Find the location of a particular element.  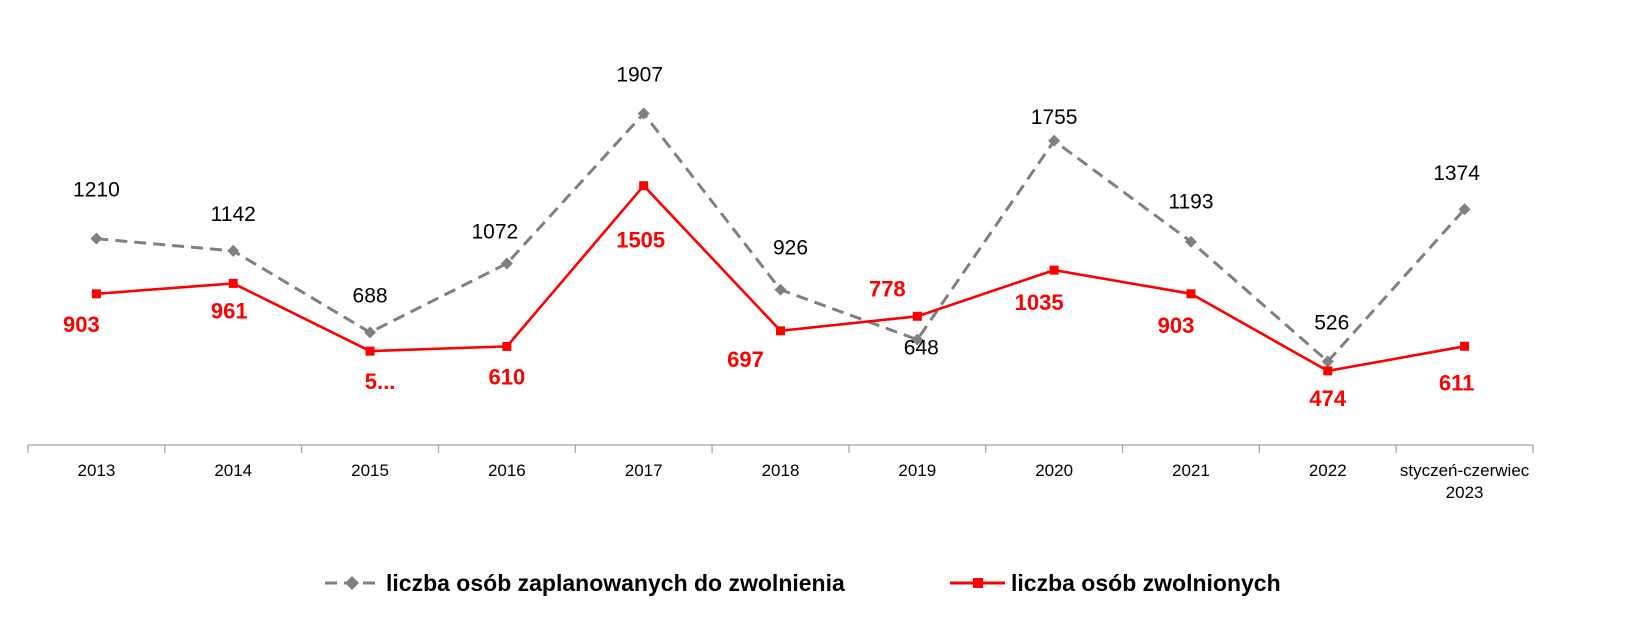

legend-marker-dismissed is located at coordinates (978, 583).